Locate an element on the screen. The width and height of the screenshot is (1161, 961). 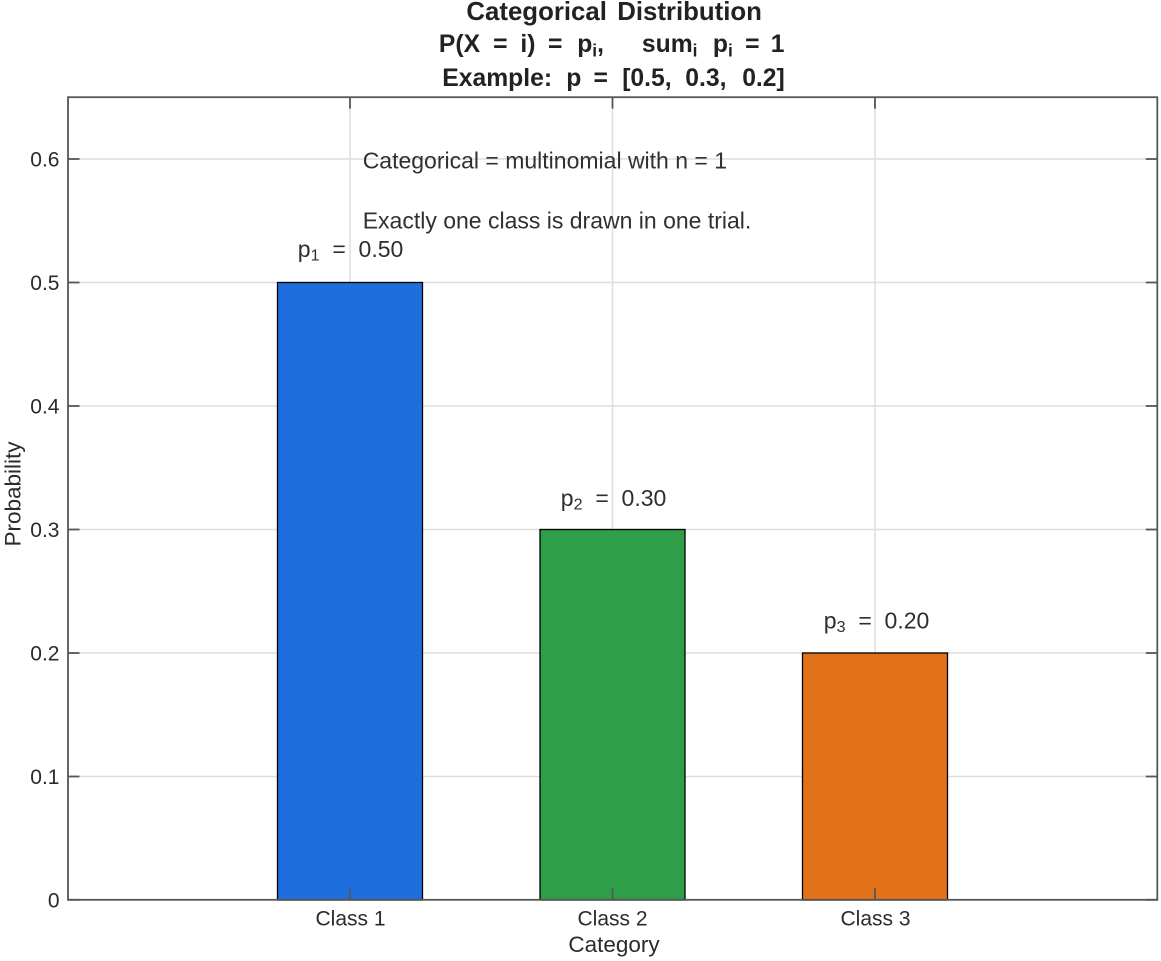
svg-text: p2 = 0.30 is located at coordinates (614, 499).